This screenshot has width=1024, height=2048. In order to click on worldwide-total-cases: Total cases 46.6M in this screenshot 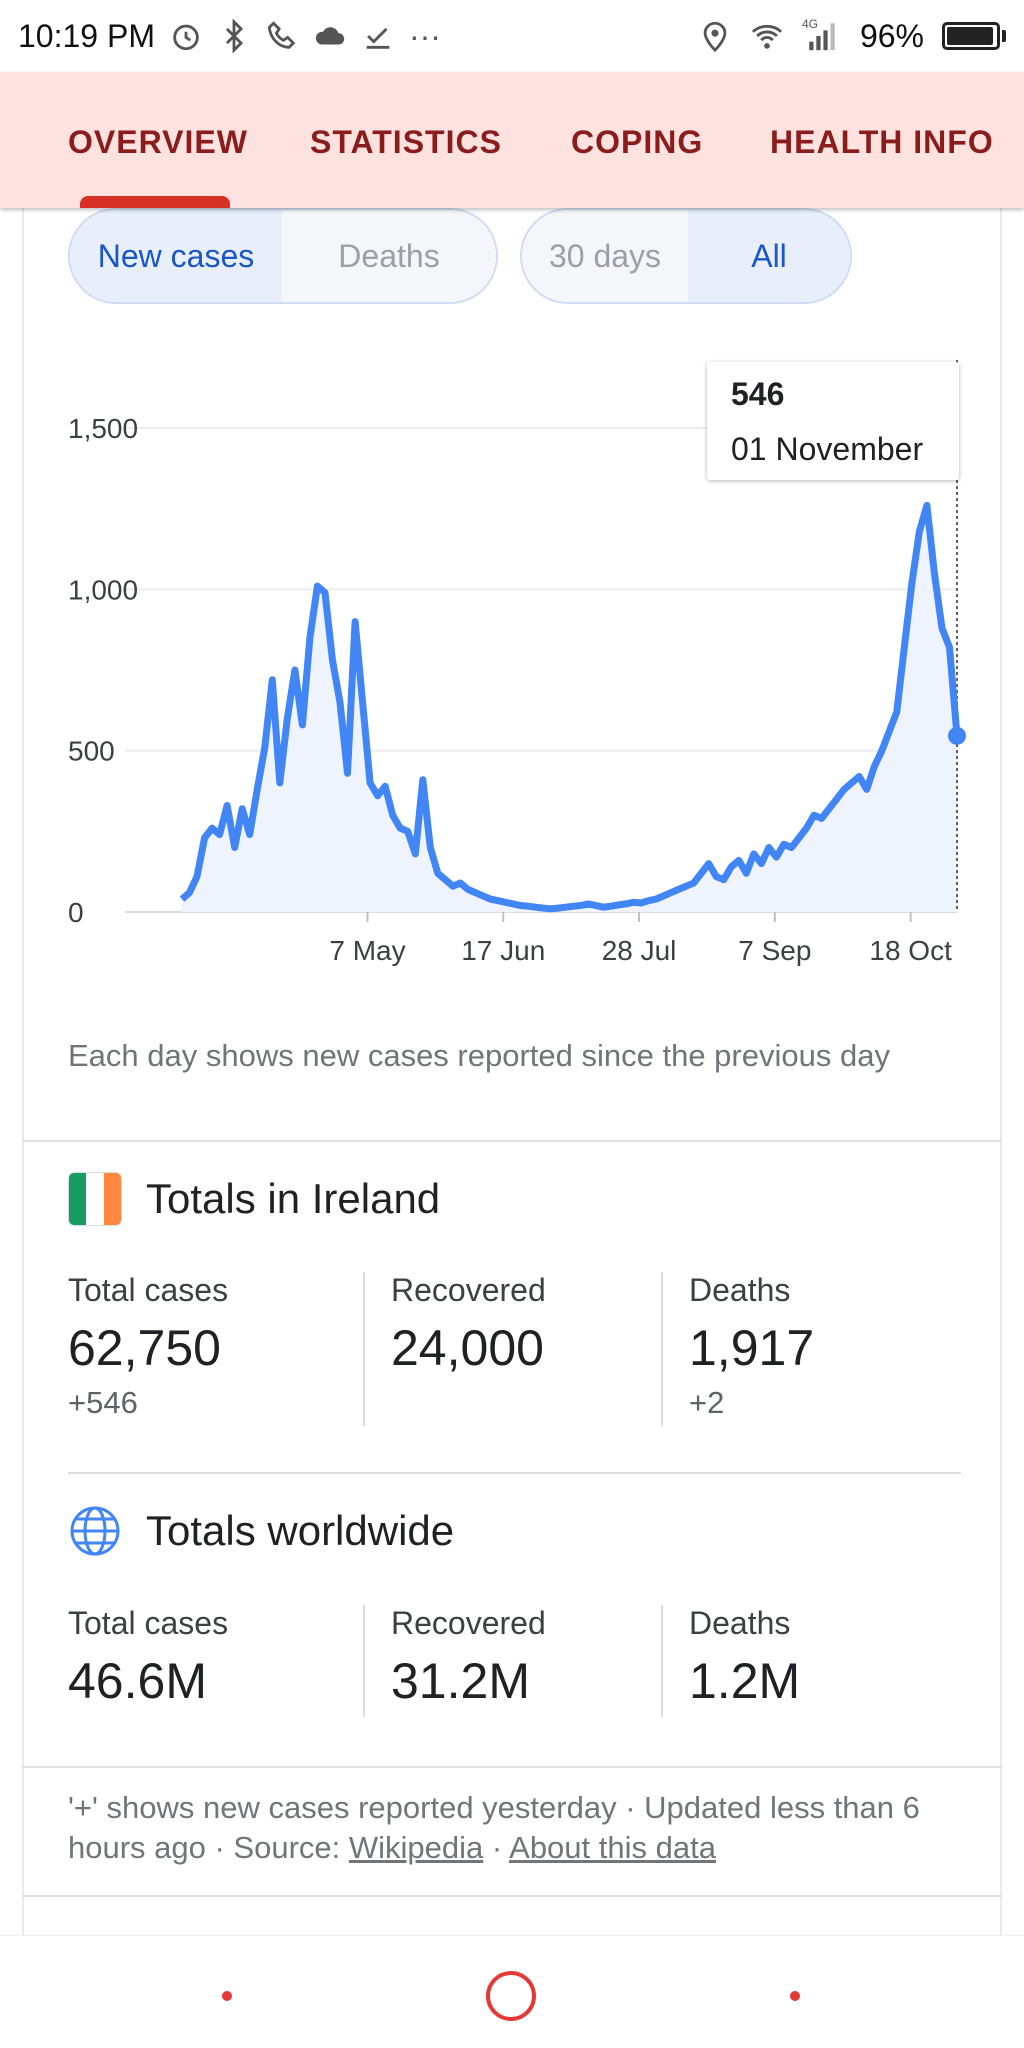, I will do `click(148, 1657)`.